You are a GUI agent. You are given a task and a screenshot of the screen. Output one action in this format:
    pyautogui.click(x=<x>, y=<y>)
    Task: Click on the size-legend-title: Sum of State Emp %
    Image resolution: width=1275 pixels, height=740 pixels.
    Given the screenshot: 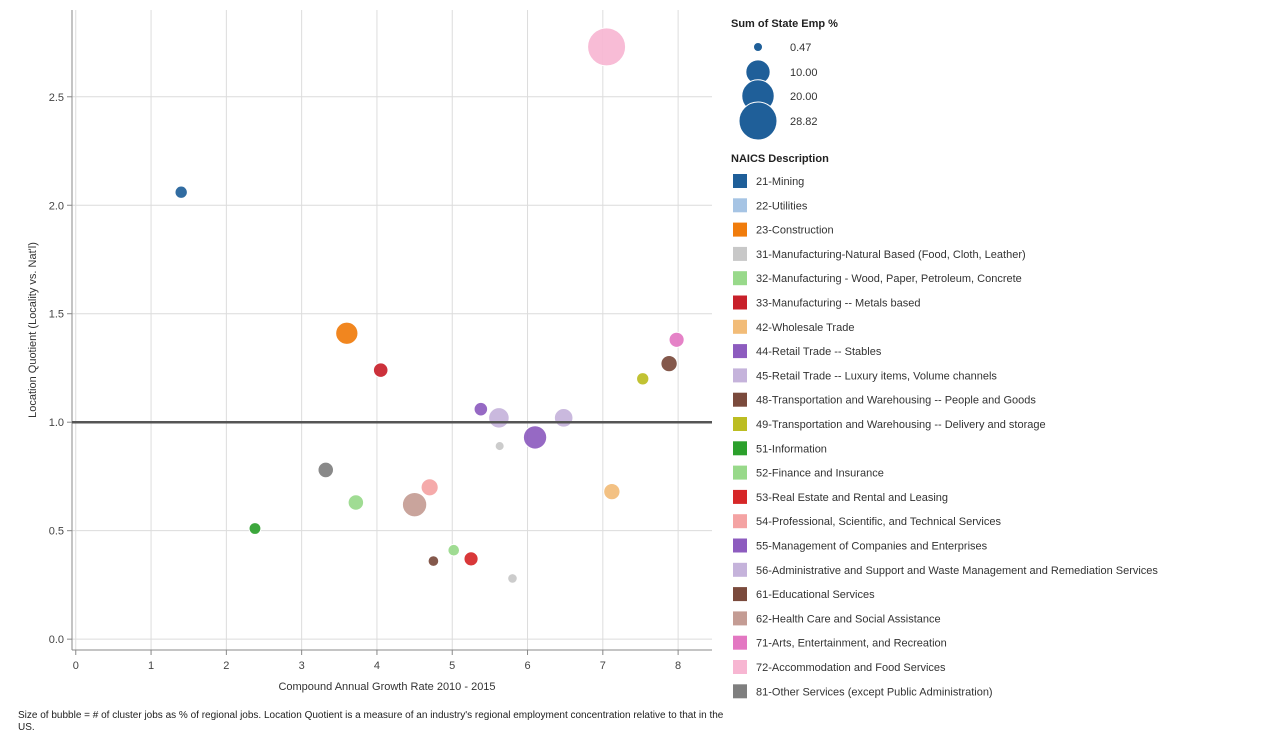 What is the action you would take?
    pyautogui.click(x=784, y=24)
    